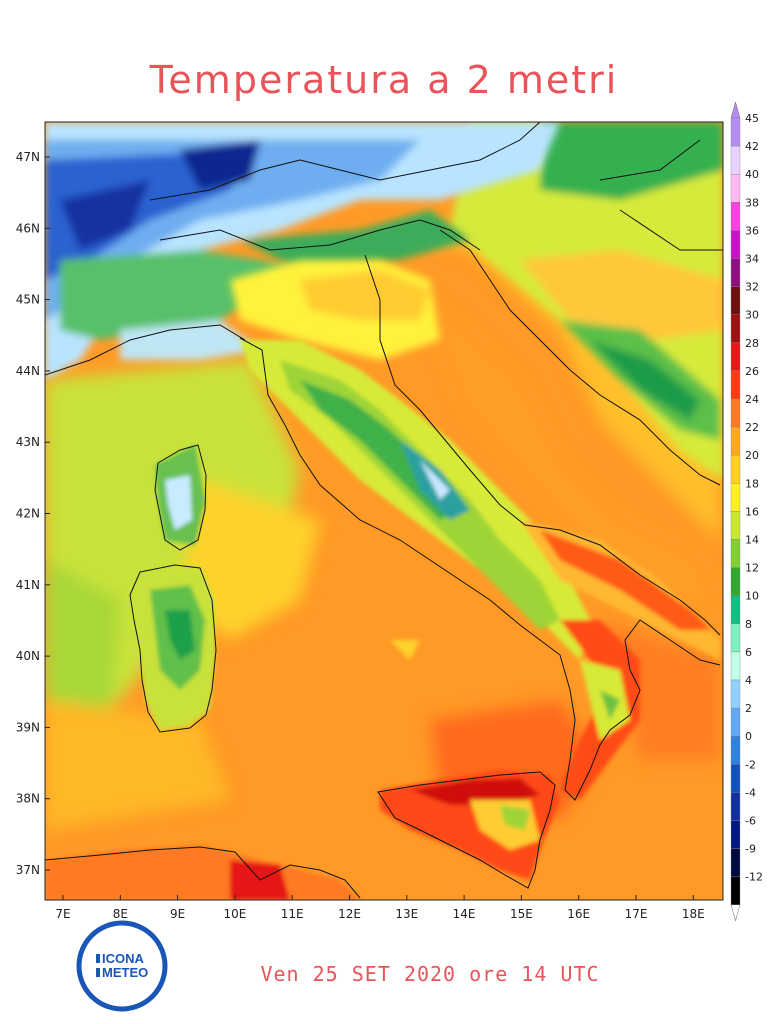 The image size is (768, 1024). What do you see at coordinates (750, 849) in the screenshot?
I see `colorbar-label: -9` at bounding box center [750, 849].